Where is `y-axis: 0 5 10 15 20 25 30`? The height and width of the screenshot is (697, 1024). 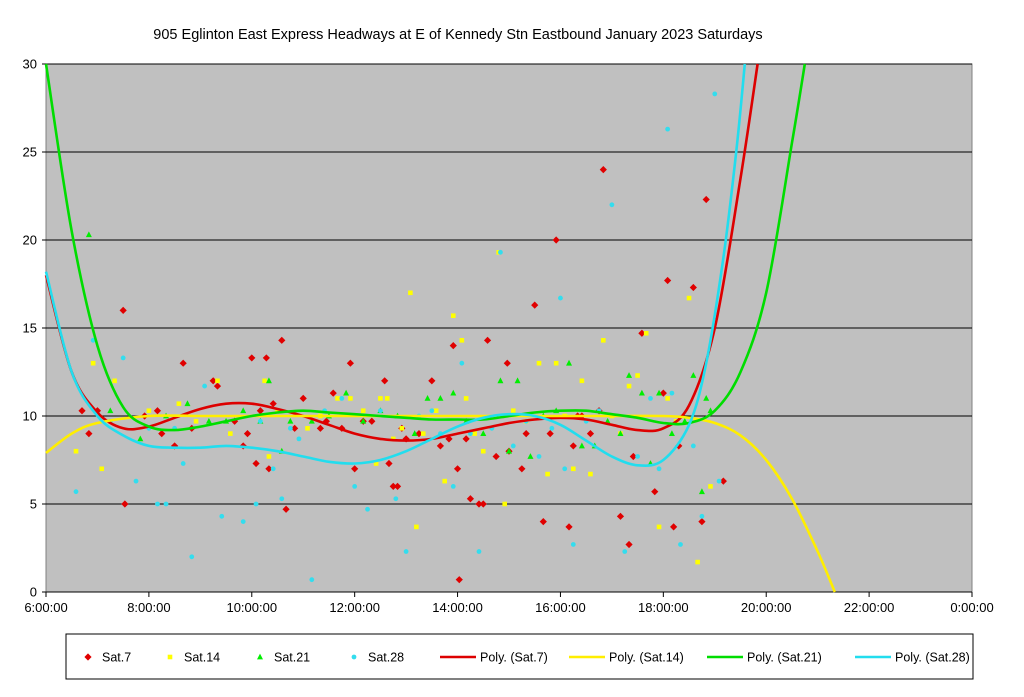
y-axis: 0 5 10 15 20 25 30 is located at coordinates (34, 328).